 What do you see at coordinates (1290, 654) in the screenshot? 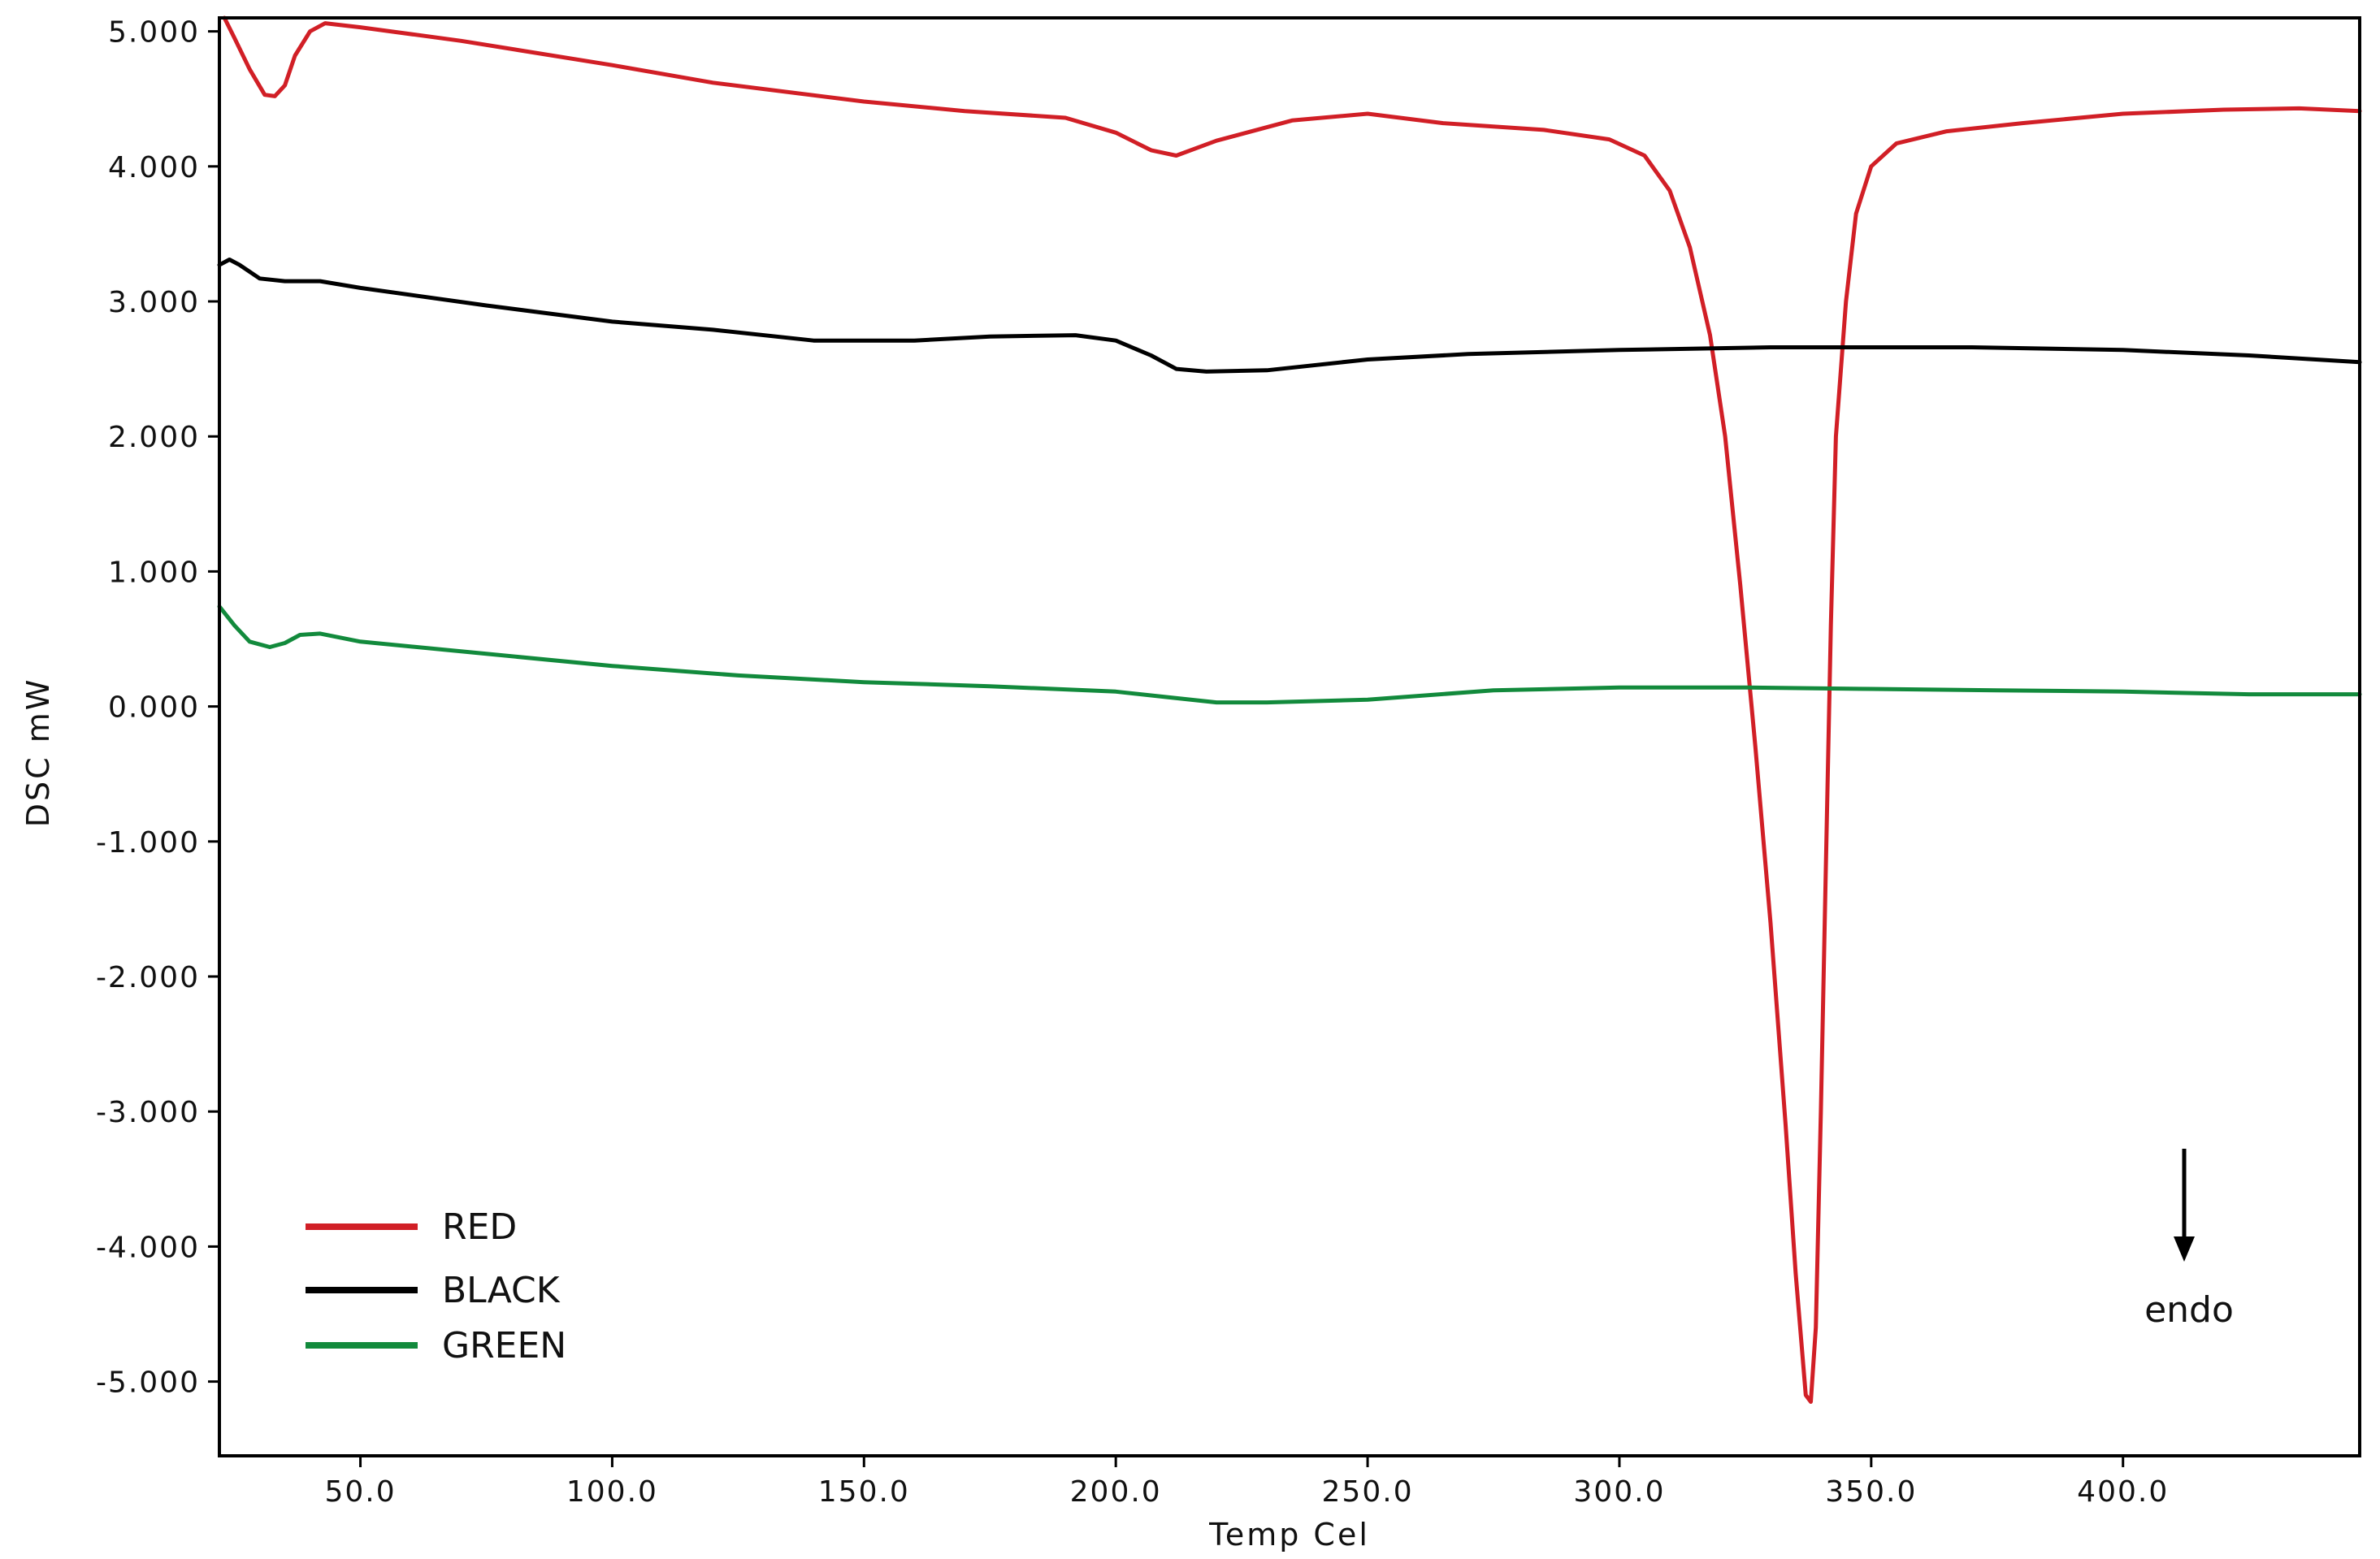
I see `series-line-green` at bounding box center [1290, 654].